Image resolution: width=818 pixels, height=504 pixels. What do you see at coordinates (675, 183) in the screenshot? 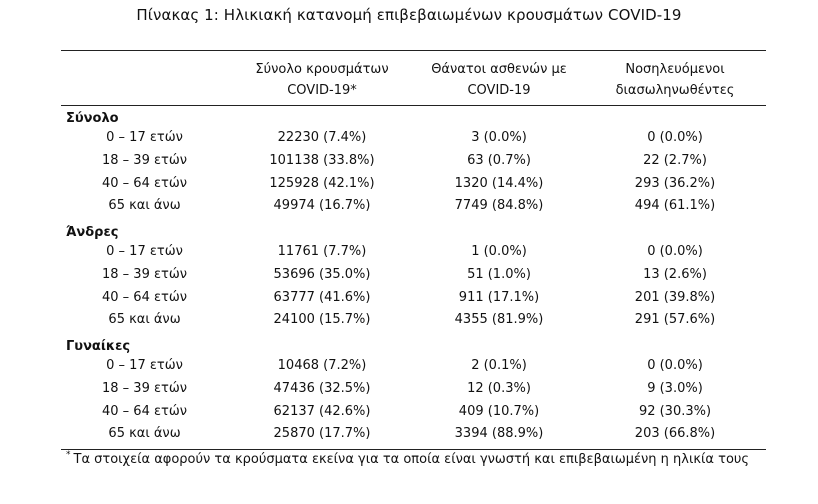
I see `intubated-cell: 293 (36.2%)` at bounding box center [675, 183].